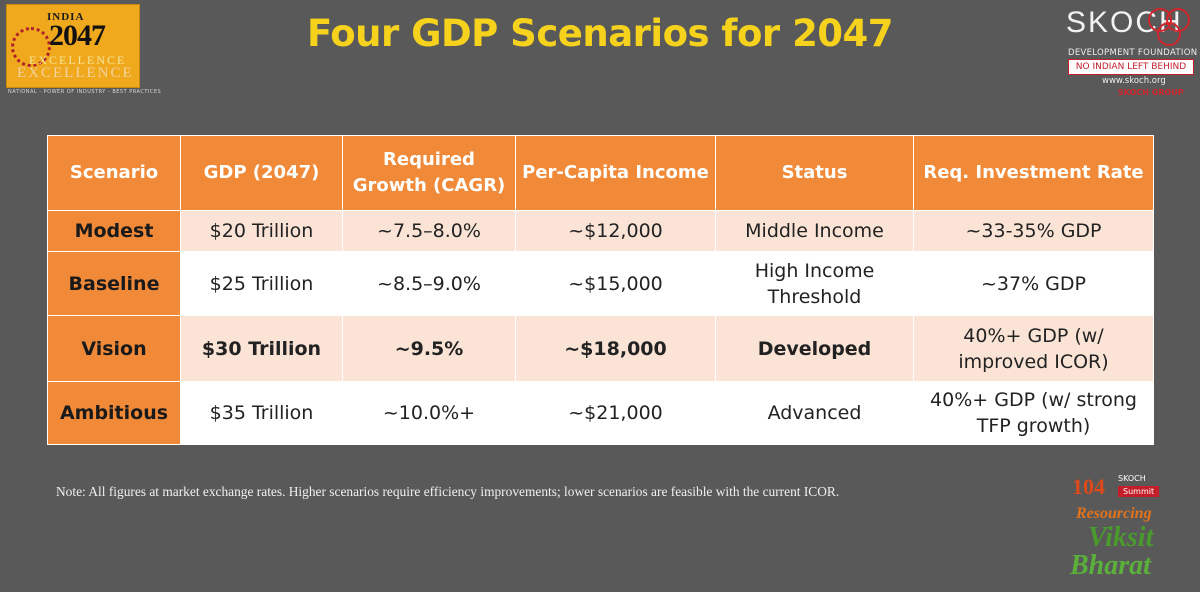 This screenshot has width=1200, height=592. Describe the element at coordinates (429, 283) in the screenshot. I see `cell-growth: ~8.5–9.0%` at that location.